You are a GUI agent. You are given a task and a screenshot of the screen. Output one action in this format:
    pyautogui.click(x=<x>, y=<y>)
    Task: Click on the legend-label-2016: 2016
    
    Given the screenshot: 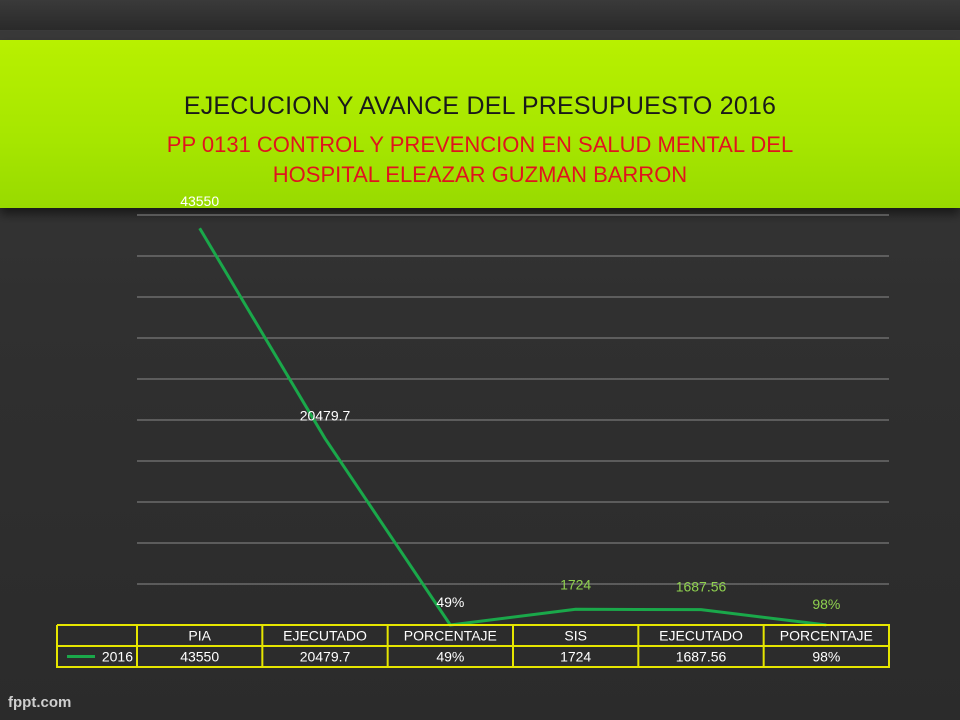 What is the action you would take?
    pyautogui.click(x=117, y=657)
    